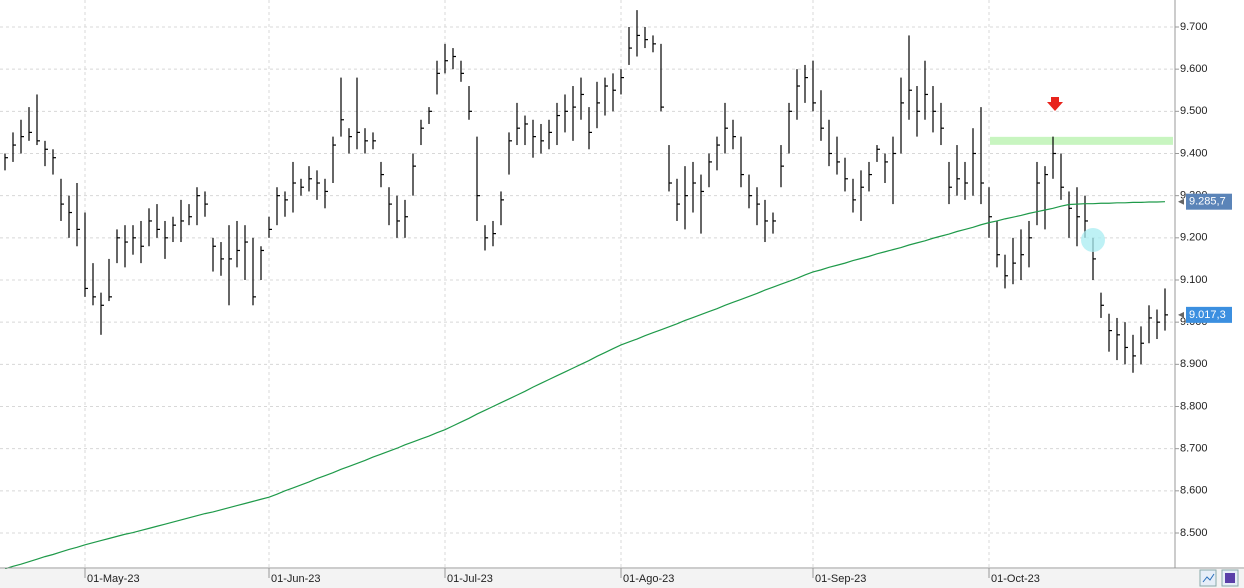 The height and width of the screenshot is (588, 1244). I want to click on scale-icon, so click(1208, 578).